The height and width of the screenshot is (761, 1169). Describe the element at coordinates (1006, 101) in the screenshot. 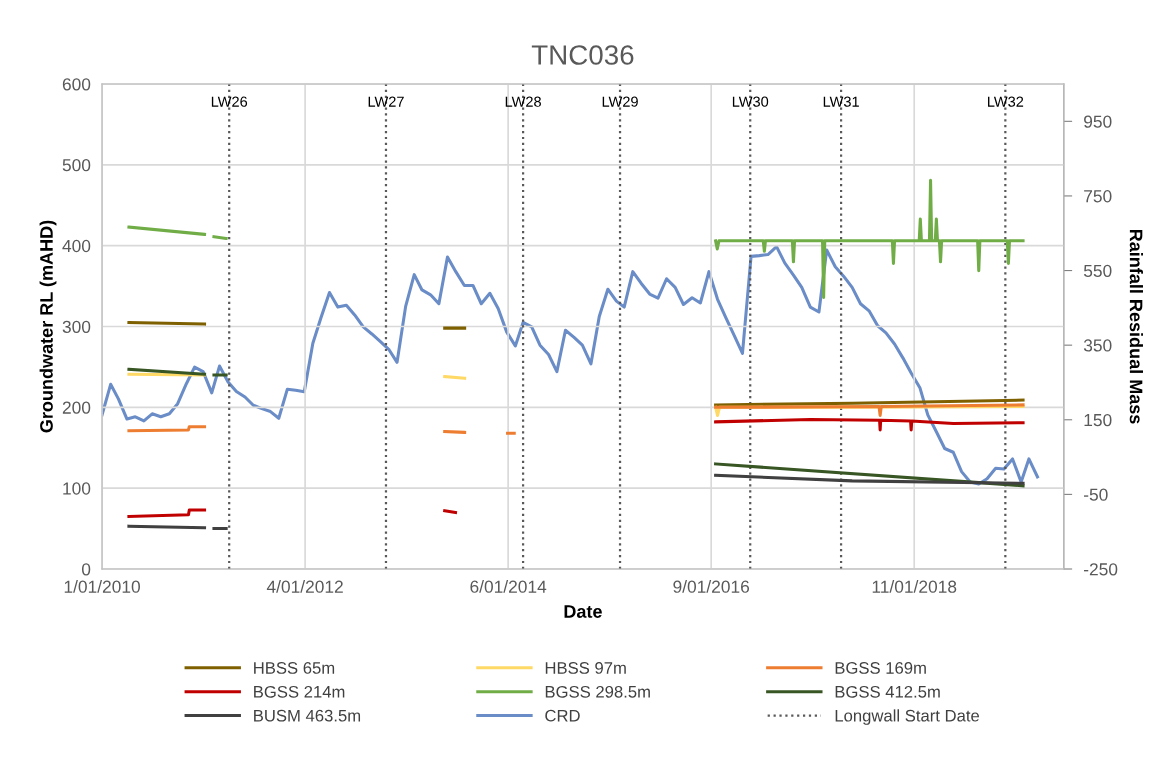

I see `ref-line-label: LW32` at that location.